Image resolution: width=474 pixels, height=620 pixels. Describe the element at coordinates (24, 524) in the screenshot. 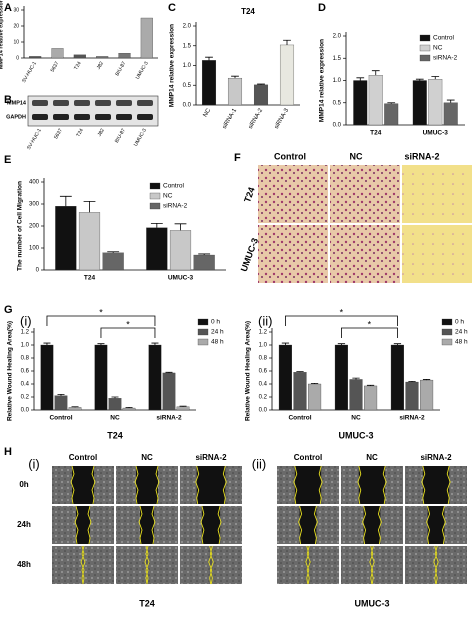

I see `row-label: 24h` at that location.